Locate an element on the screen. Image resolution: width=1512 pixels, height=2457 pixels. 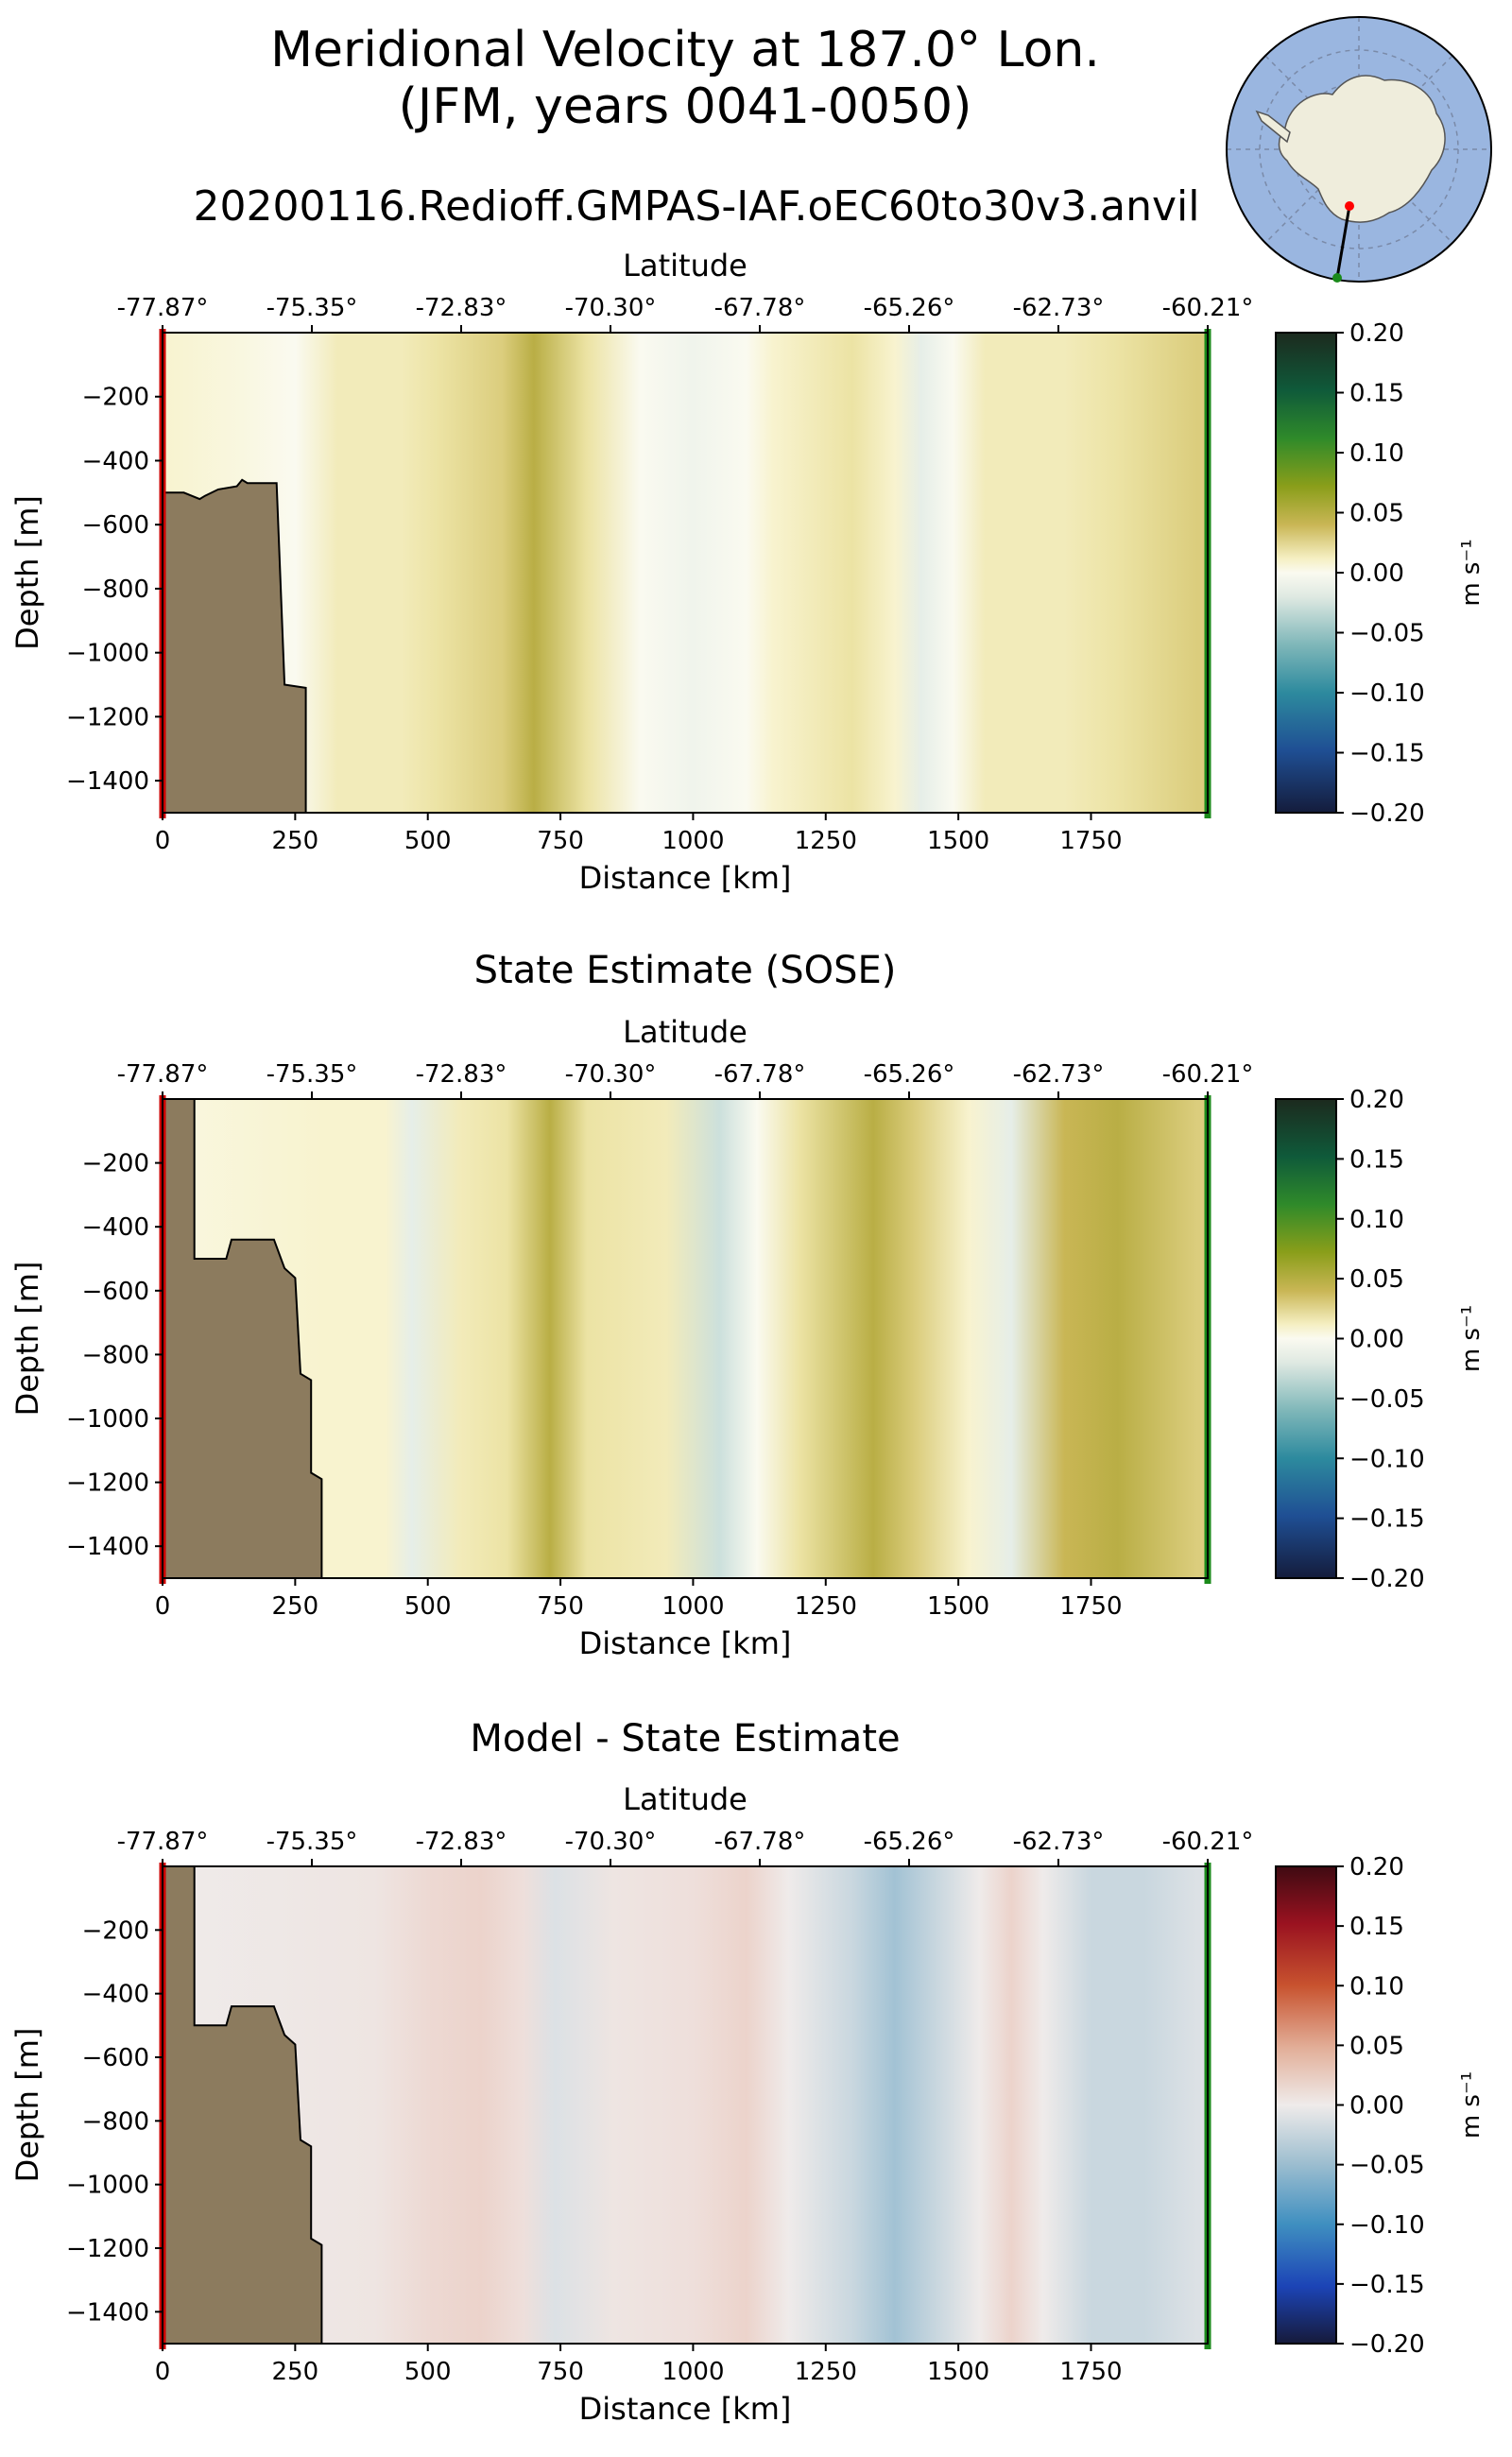
colorbar-tick-label: 0.20 is located at coordinates (1376, 1867).